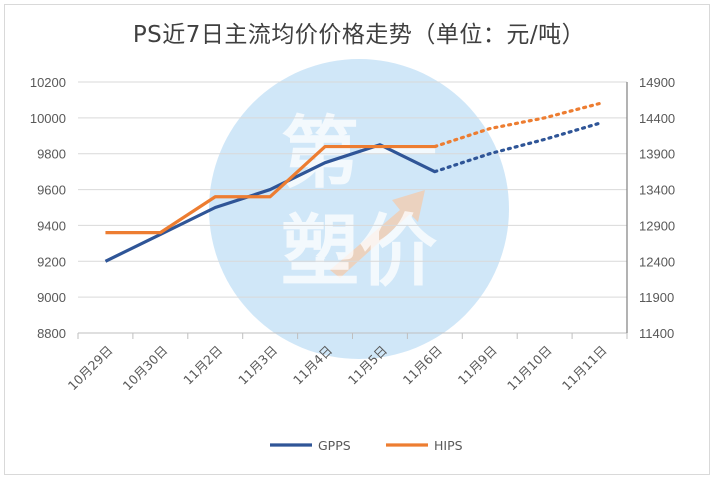 This screenshot has height=483, width=718. What do you see at coordinates (657, 190) in the screenshot?
I see `y-right-tick-label: 13400` at bounding box center [657, 190].